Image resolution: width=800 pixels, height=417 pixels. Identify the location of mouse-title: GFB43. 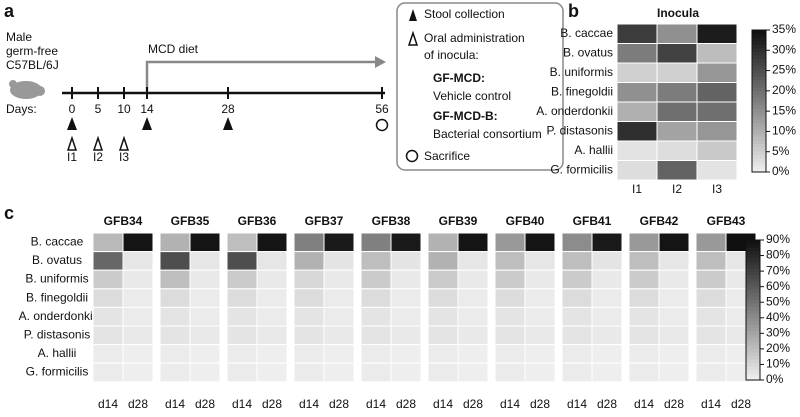
(726, 221).